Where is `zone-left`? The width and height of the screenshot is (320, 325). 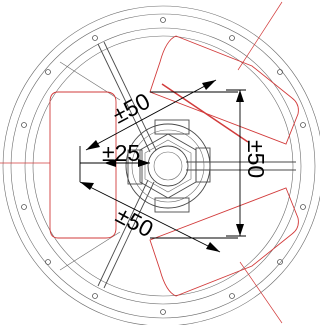 zone-left is located at coordinates (83, 165).